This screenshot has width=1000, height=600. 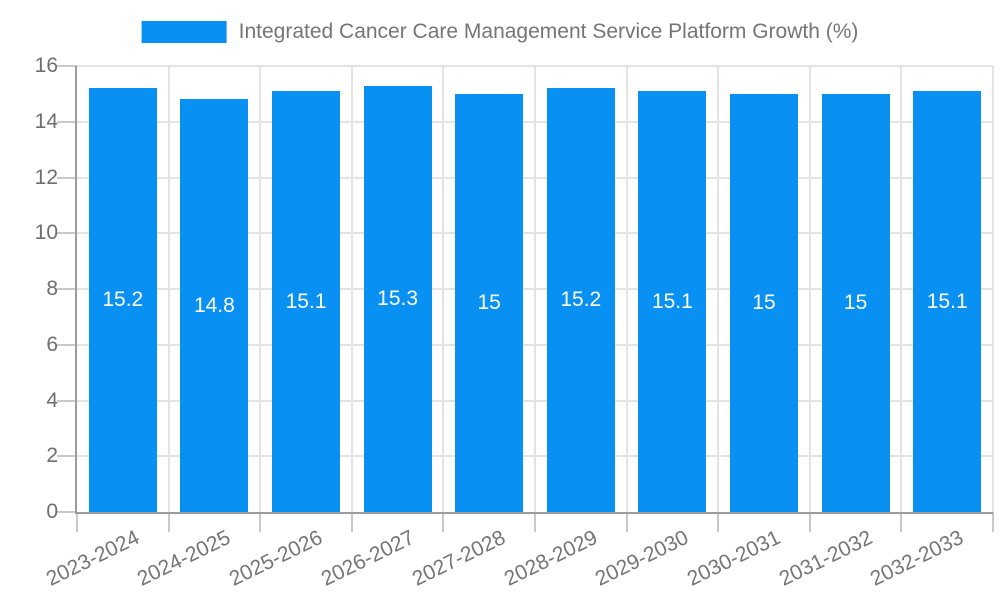 What do you see at coordinates (46, 121) in the screenshot?
I see `y-tick-label: 14` at bounding box center [46, 121].